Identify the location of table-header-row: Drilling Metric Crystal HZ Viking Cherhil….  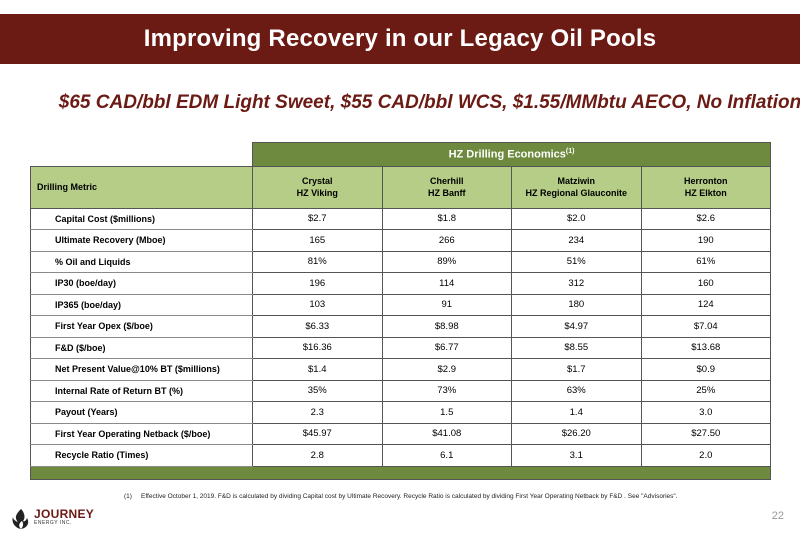
(401, 187).